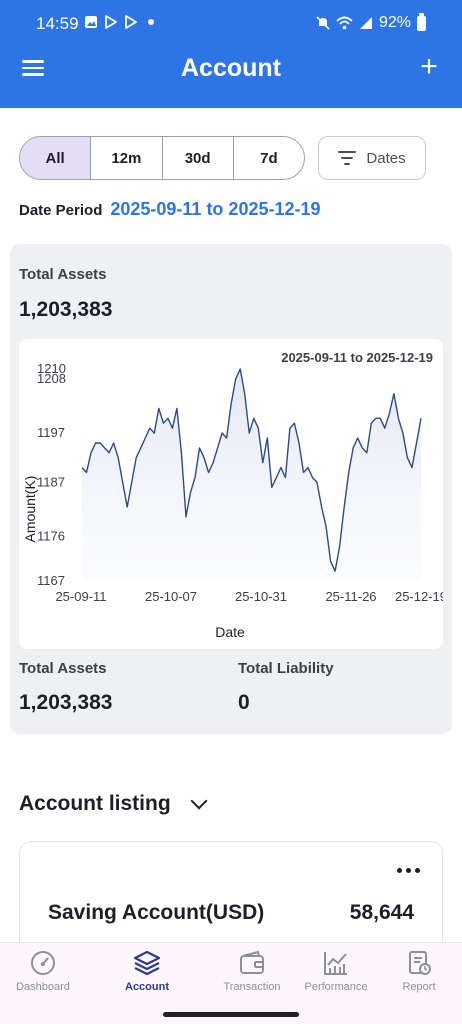 This screenshot has width=462, height=1024. What do you see at coordinates (335, 963) in the screenshot?
I see `chart-icon` at bounding box center [335, 963].